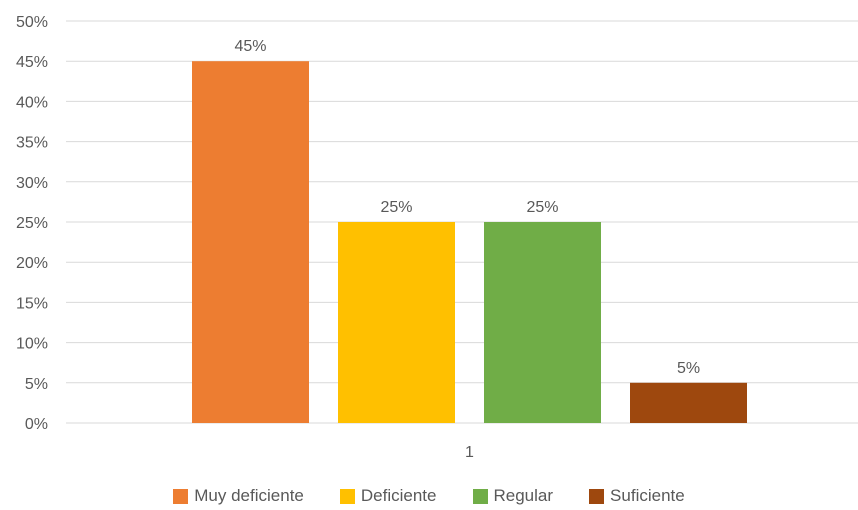 The height and width of the screenshot is (510, 858). I want to click on x-category-label: 1, so click(469, 452).